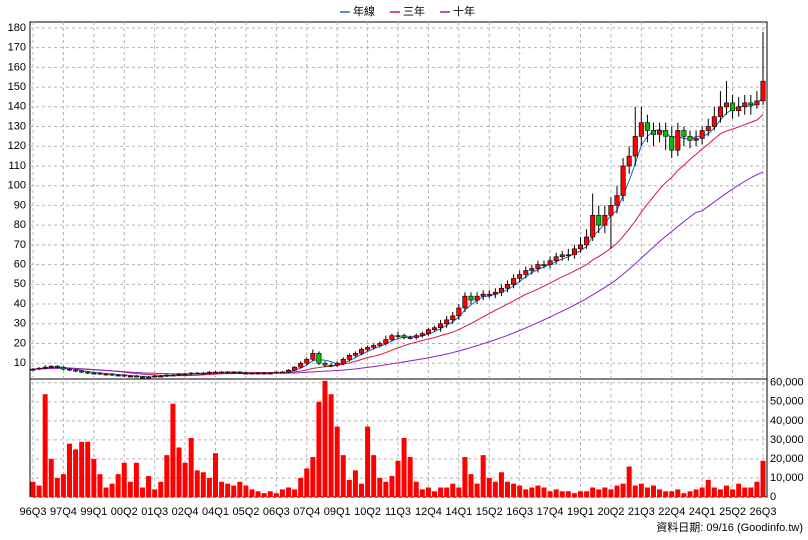  What do you see at coordinates (773, 497) in the screenshot?
I see `y2-tick-label: 0` at bounding box center [773, 497].